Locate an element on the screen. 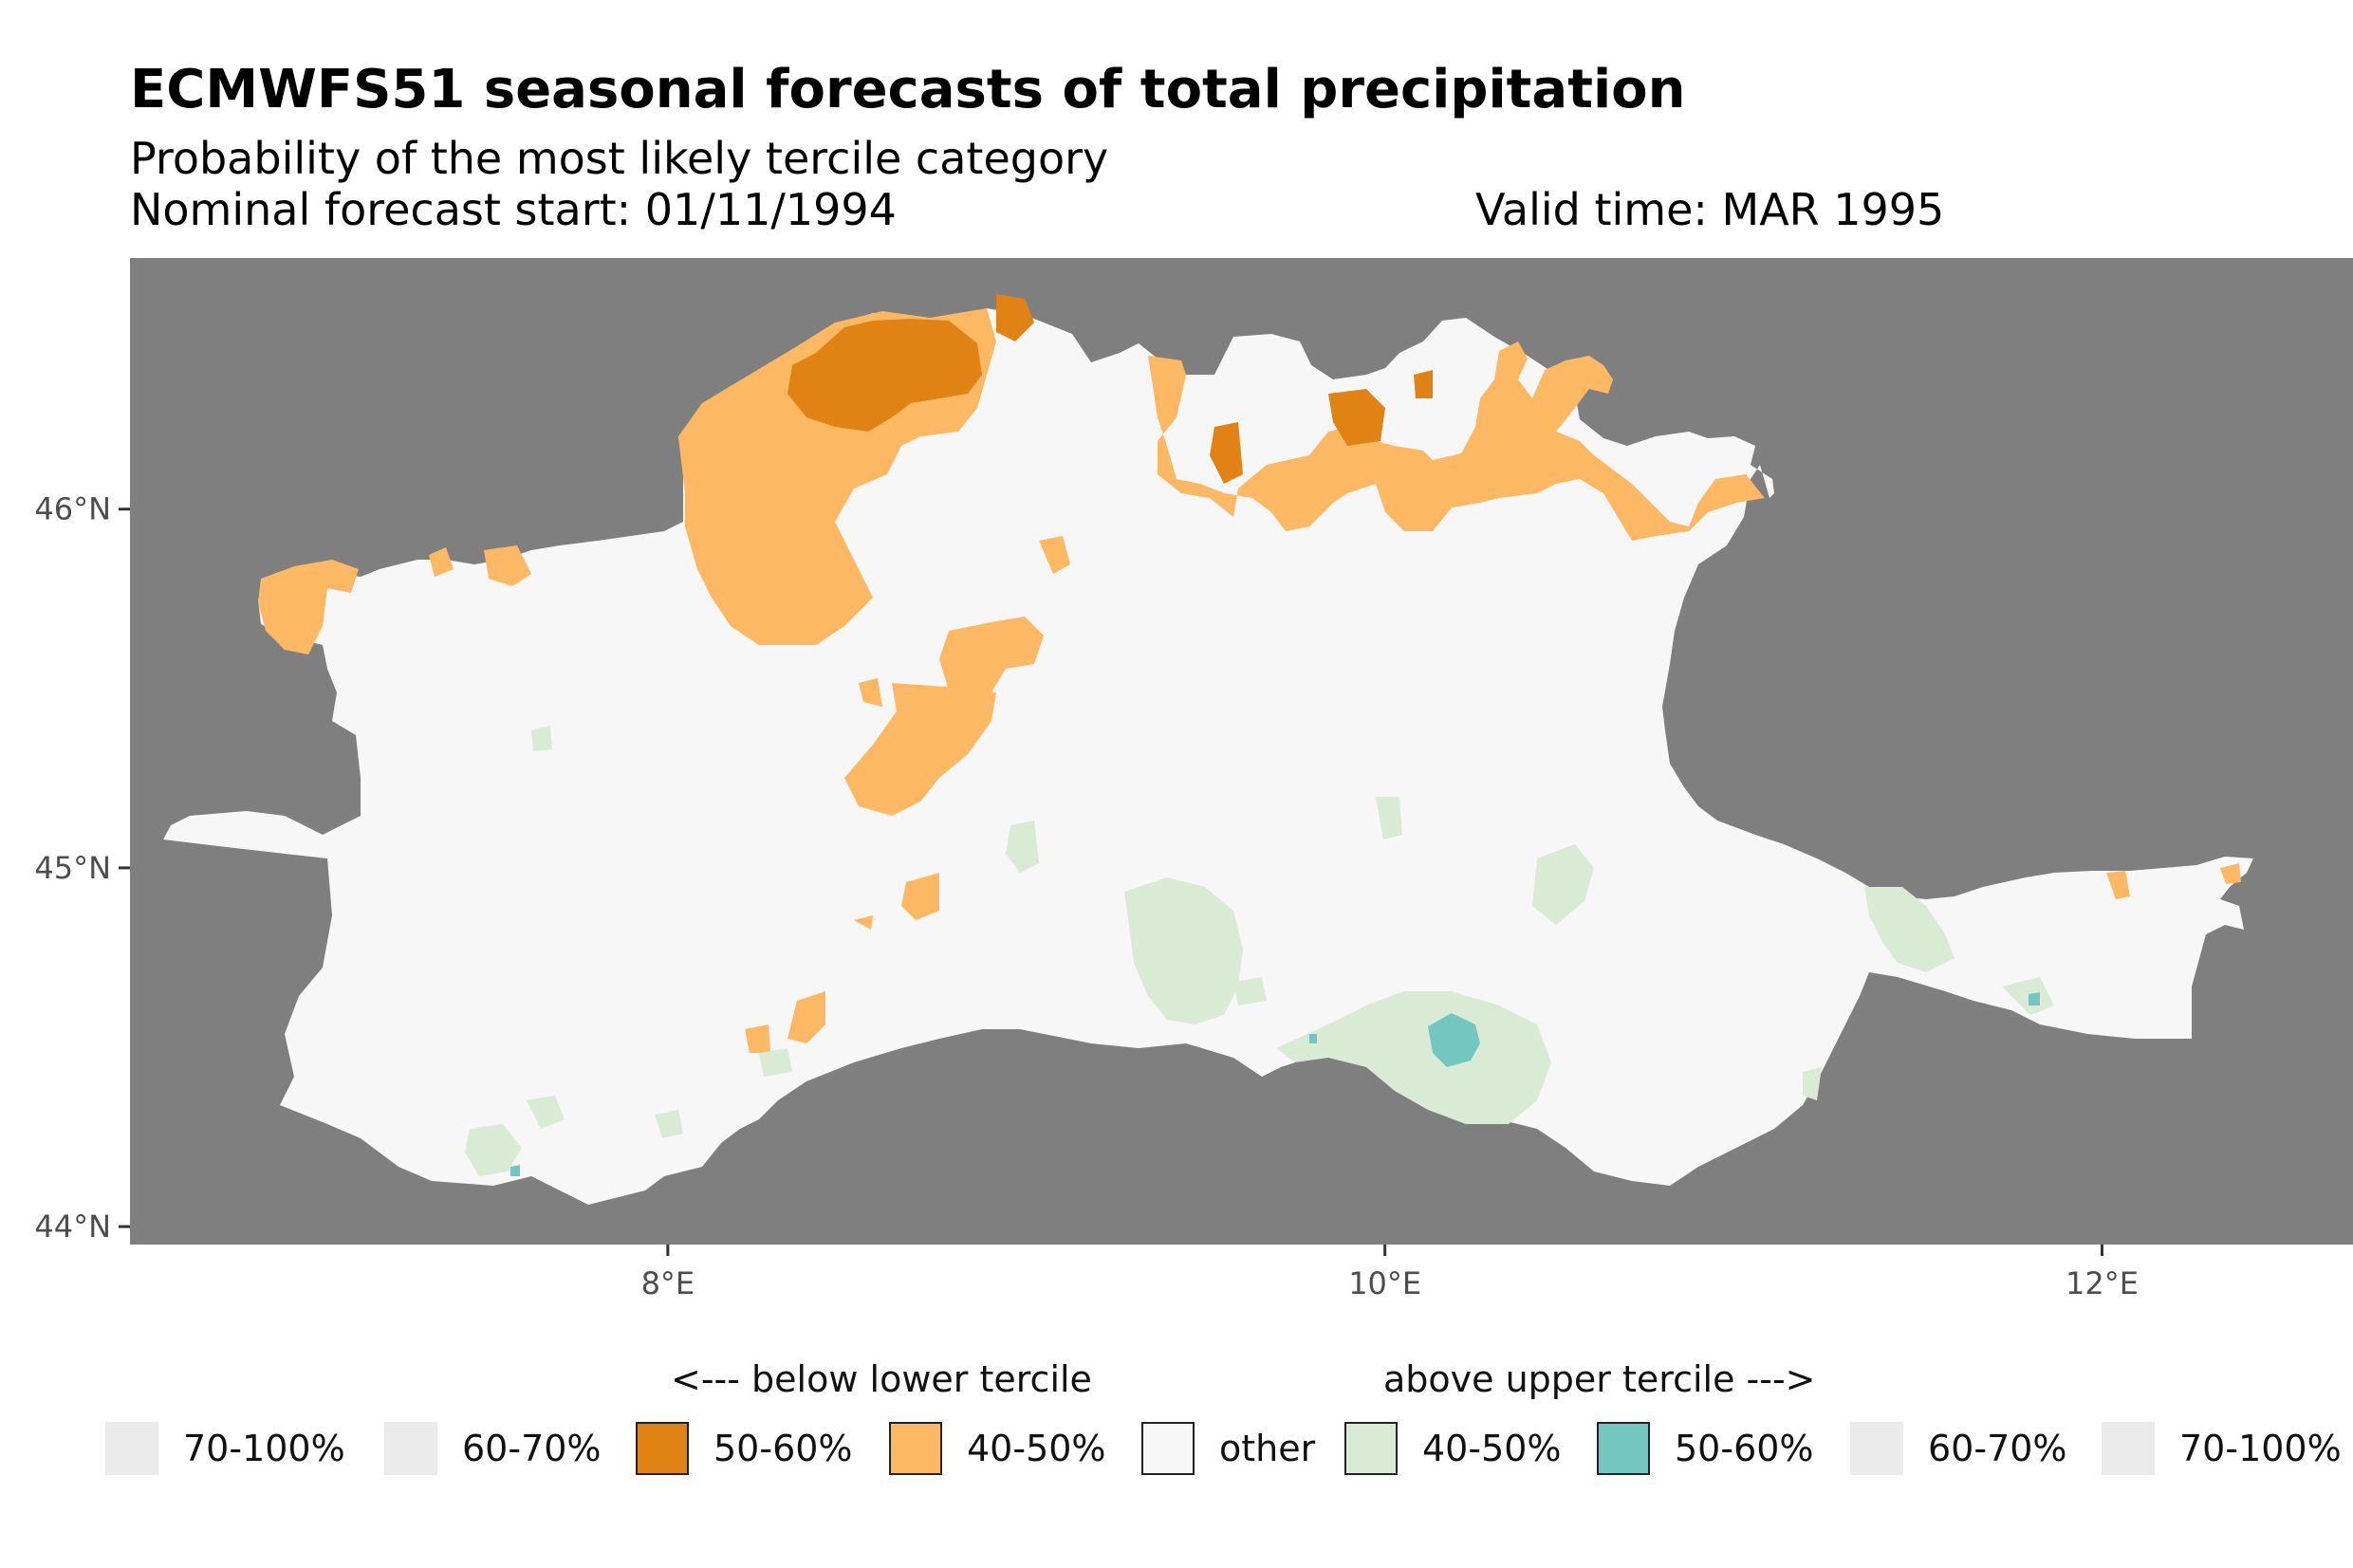 The height and width of the screenshot is (1568, 2353). legend-item-above-70-100: 70-100% is located at coordinates (2222, 1448).